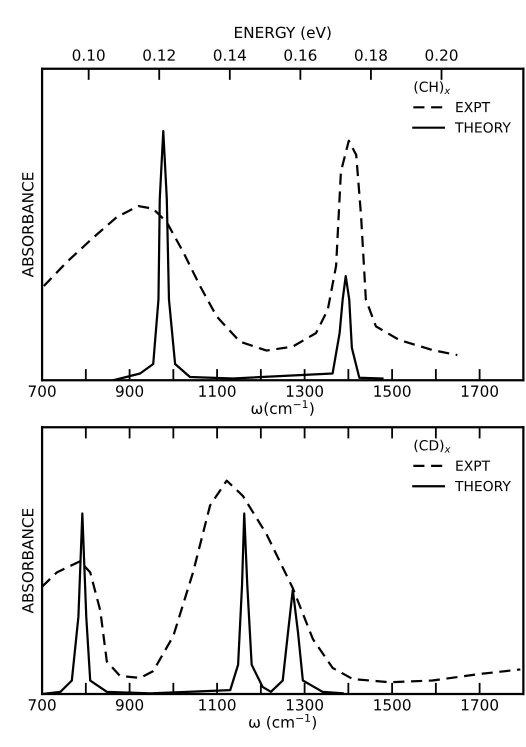 Image resolution: width=526 pixels, height=747 pixels. What do you see at coordinates (159, 55) in the screenshot?
I see `x2-tick-label: 0.12` at bounding box center [159, 55].